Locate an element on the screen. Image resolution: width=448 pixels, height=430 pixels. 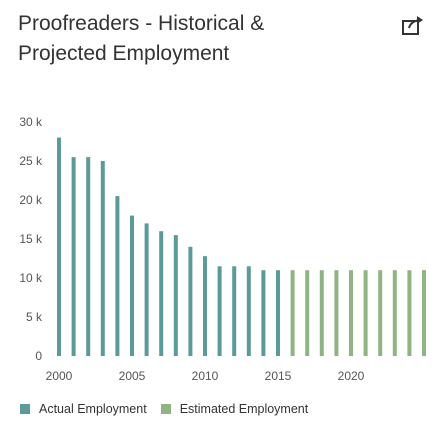
bar-actual-2013 is located at coordinates (248, 311).